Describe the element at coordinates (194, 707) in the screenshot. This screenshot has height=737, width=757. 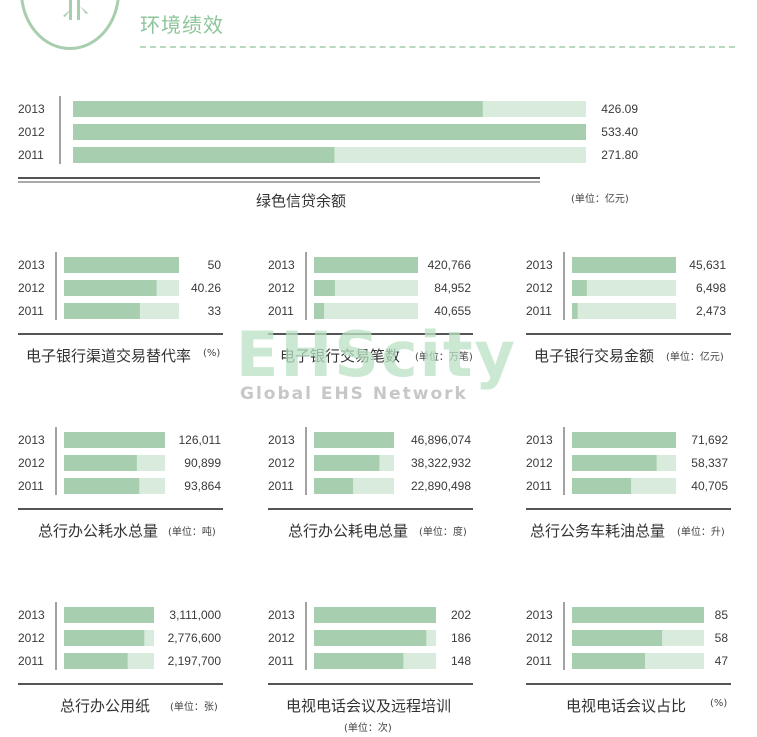
I see `chart-unit: (单位：张)` at that location.